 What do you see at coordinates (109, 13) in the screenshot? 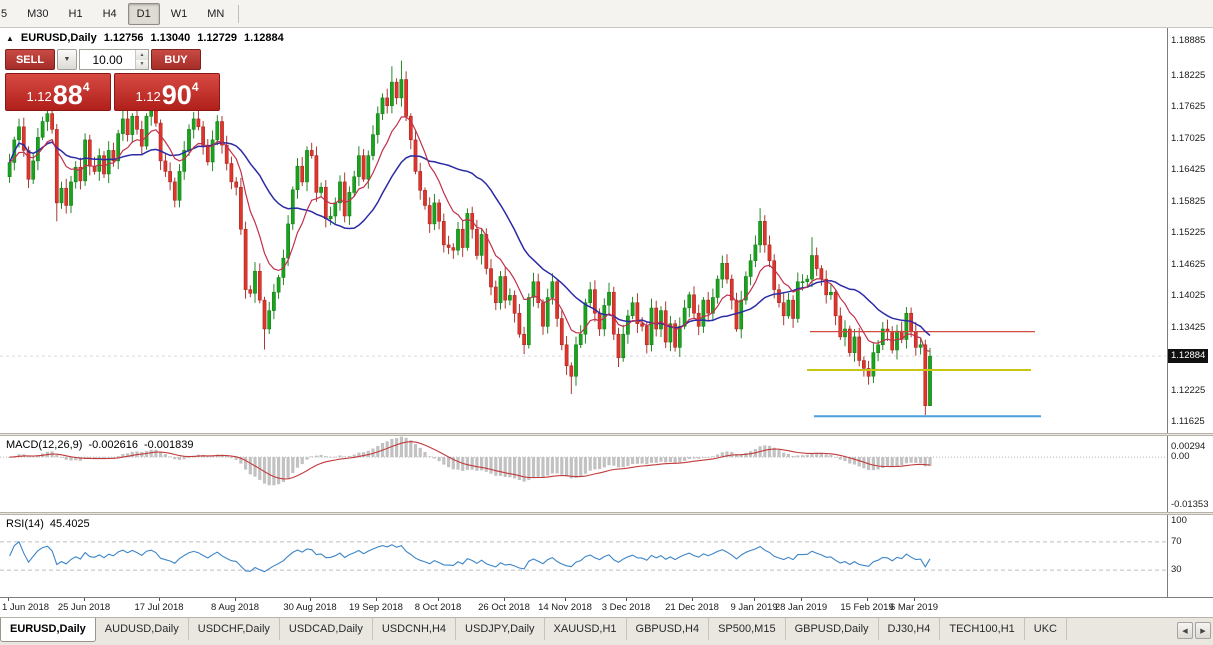
I see `timeframe-h4-button: H4` at bounding box center [109, 13].